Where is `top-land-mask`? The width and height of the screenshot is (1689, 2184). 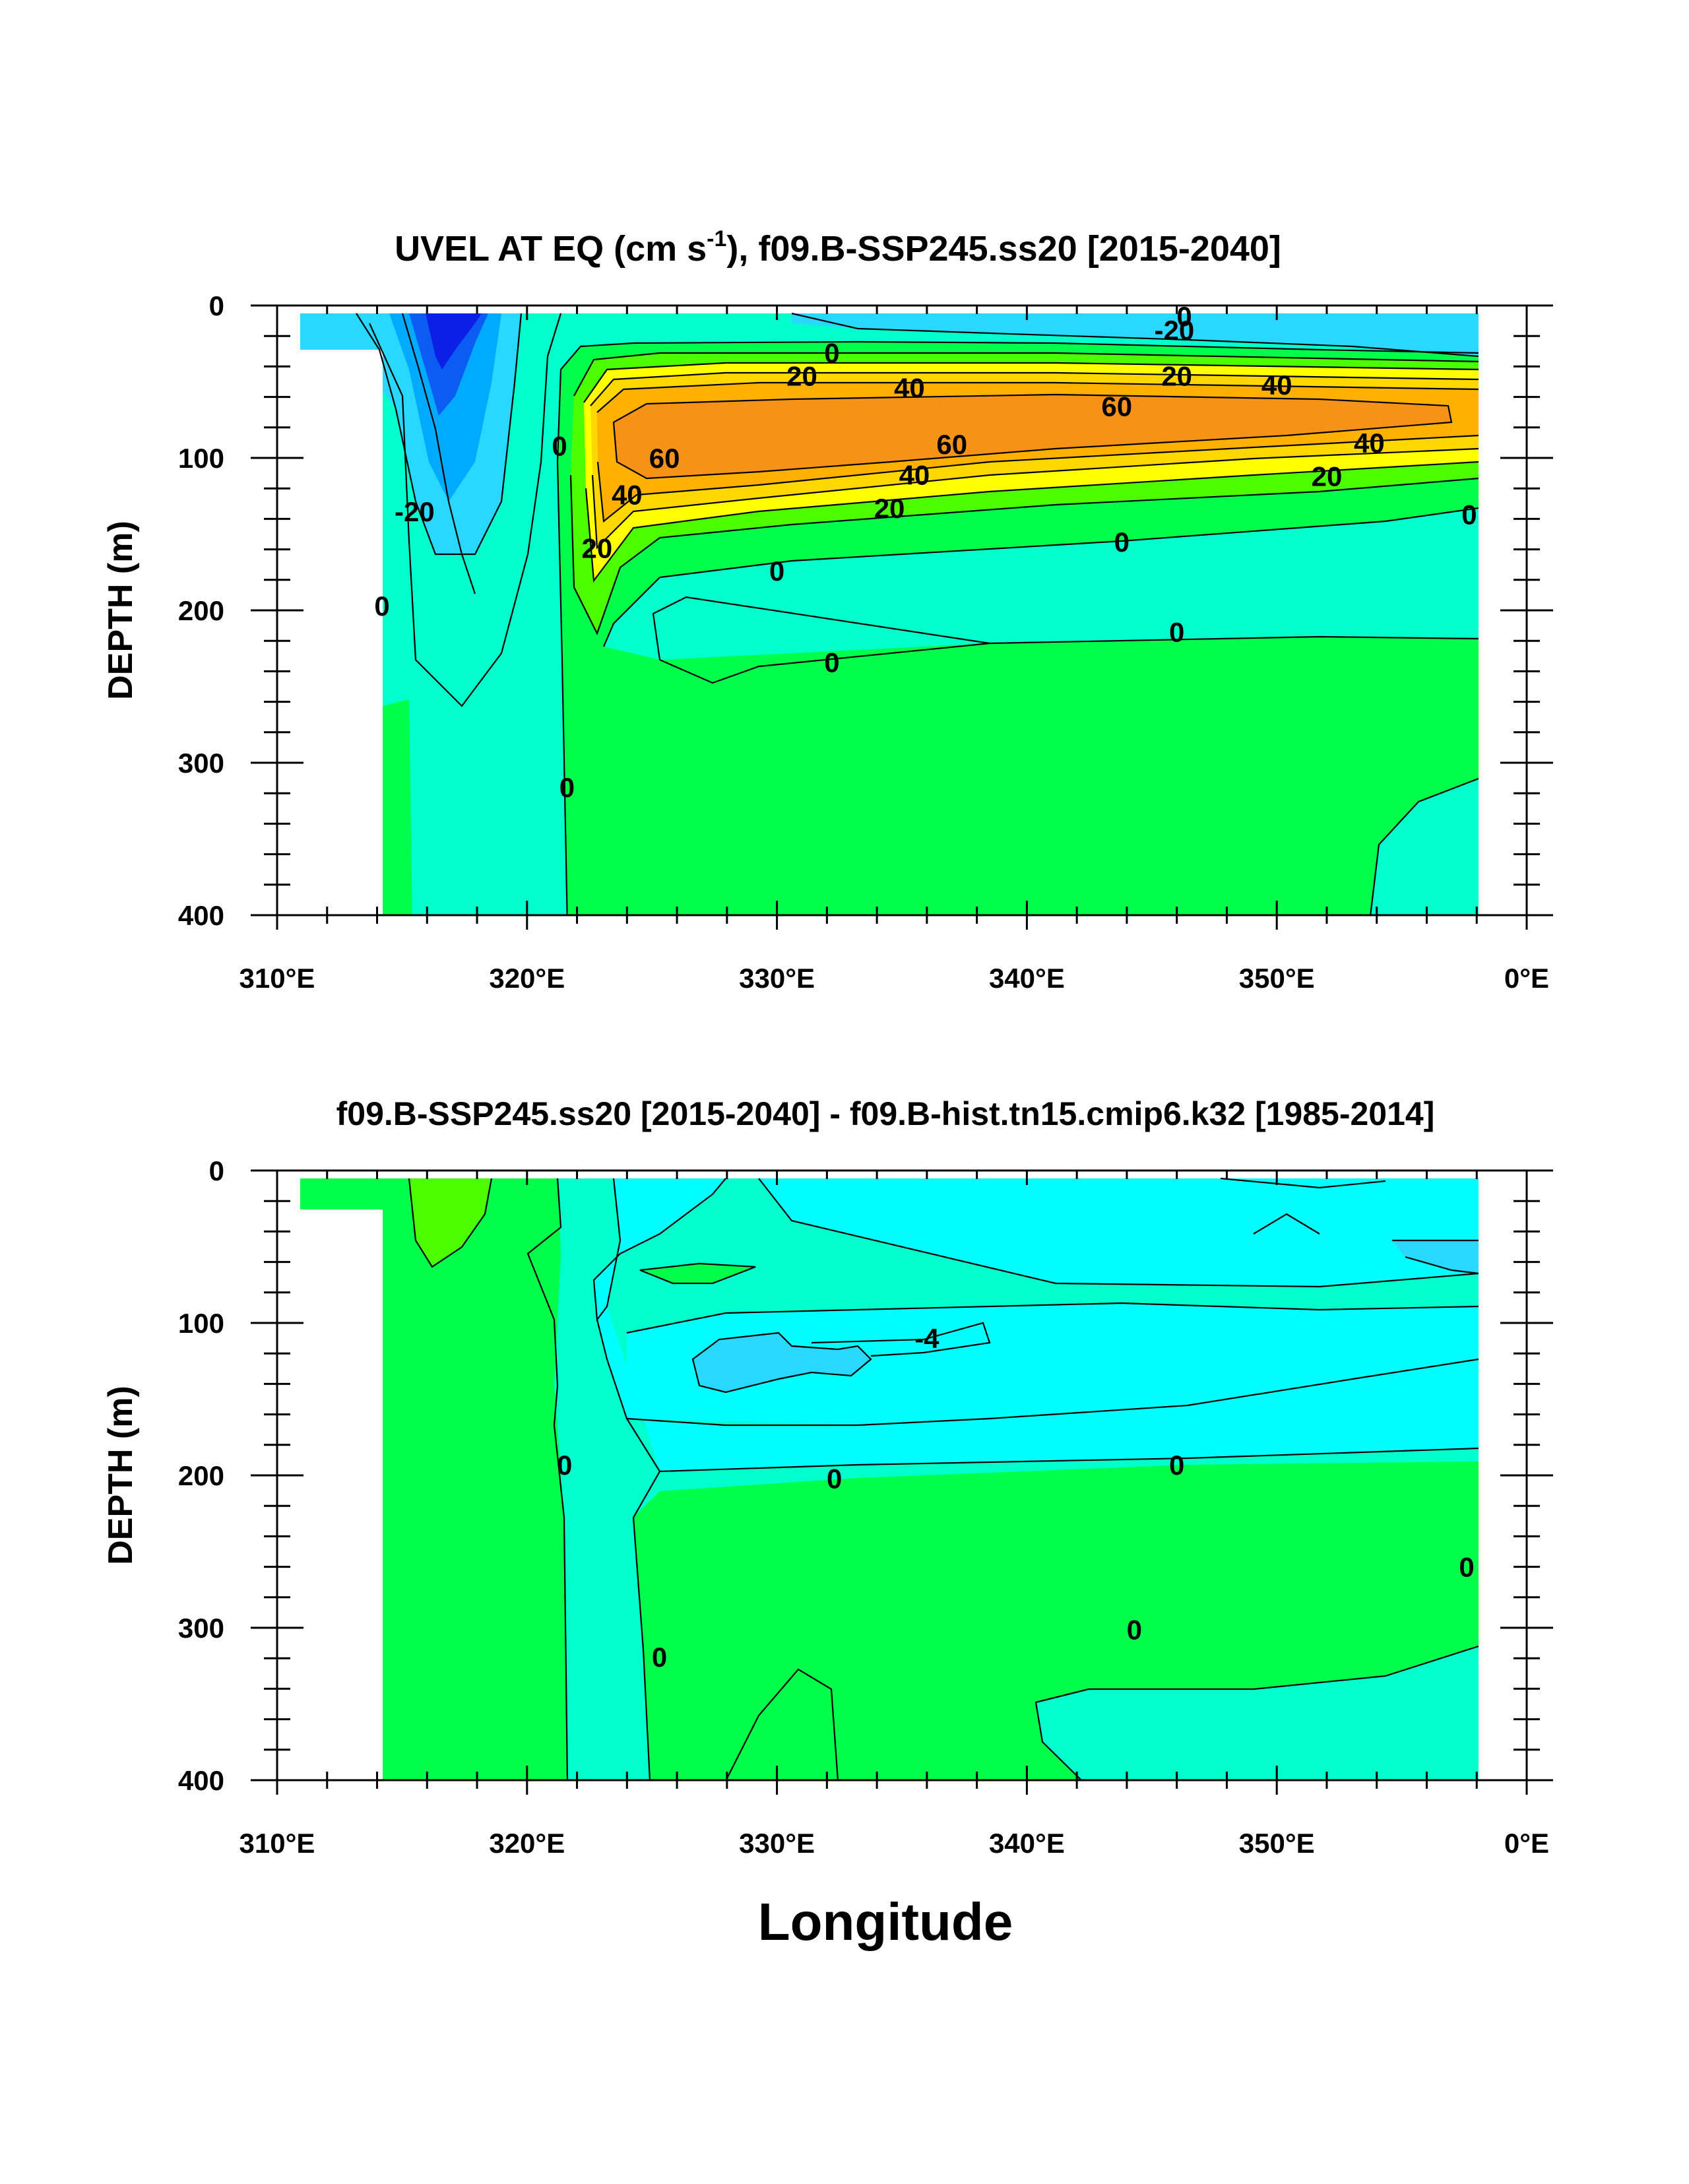 top-land-mask is located at coordinates (330, 614).